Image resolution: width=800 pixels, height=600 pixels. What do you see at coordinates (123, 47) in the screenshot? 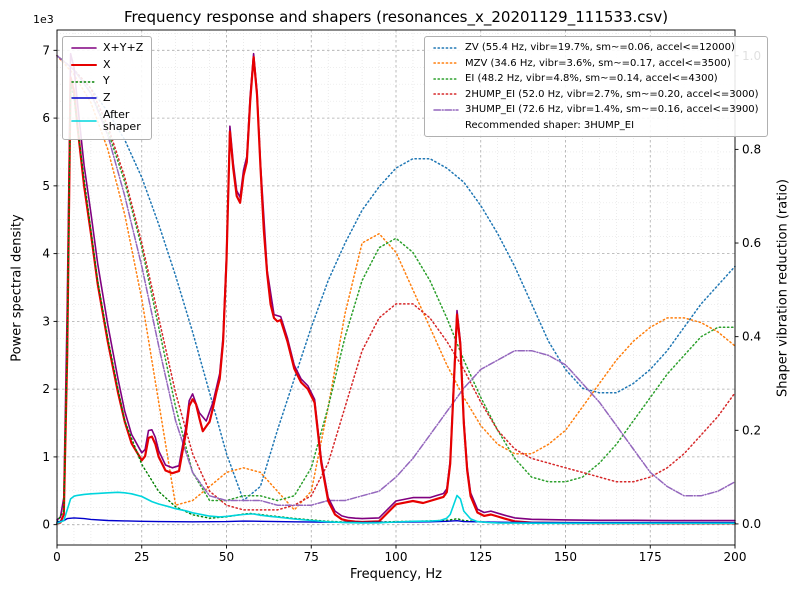
I see `legend-label: X+Y+Z` at bounding box center [123, 47].